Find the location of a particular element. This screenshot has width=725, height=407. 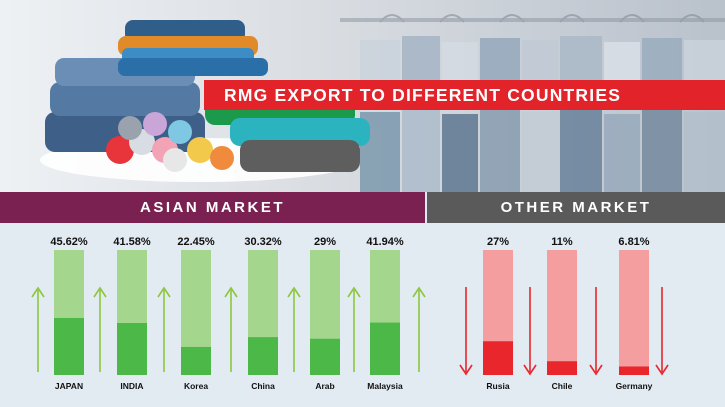

asian-value-label-4: 29% is located at coordinates (325, 242).